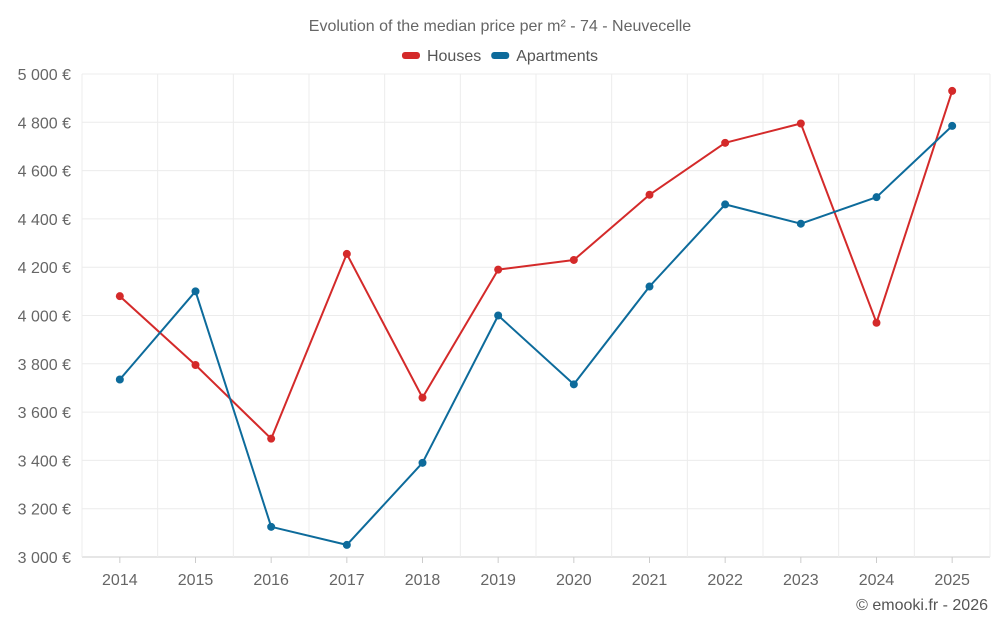 This screenshot has width=1000, height=625. I want to click on x-tick-label: 2017, so click(347, 580).